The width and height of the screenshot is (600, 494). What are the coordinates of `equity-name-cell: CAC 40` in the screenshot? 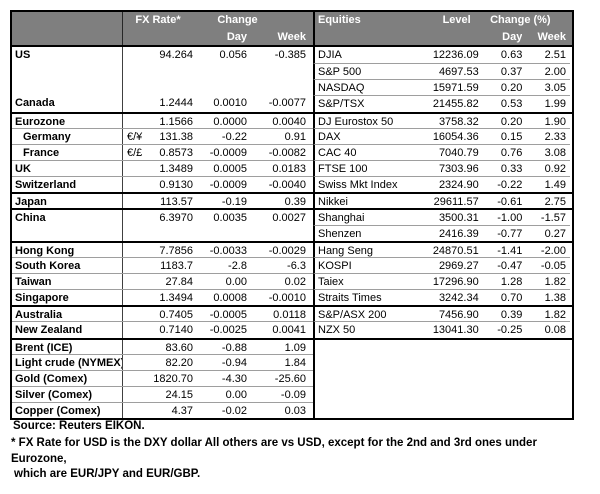 It's located at (337, 152).